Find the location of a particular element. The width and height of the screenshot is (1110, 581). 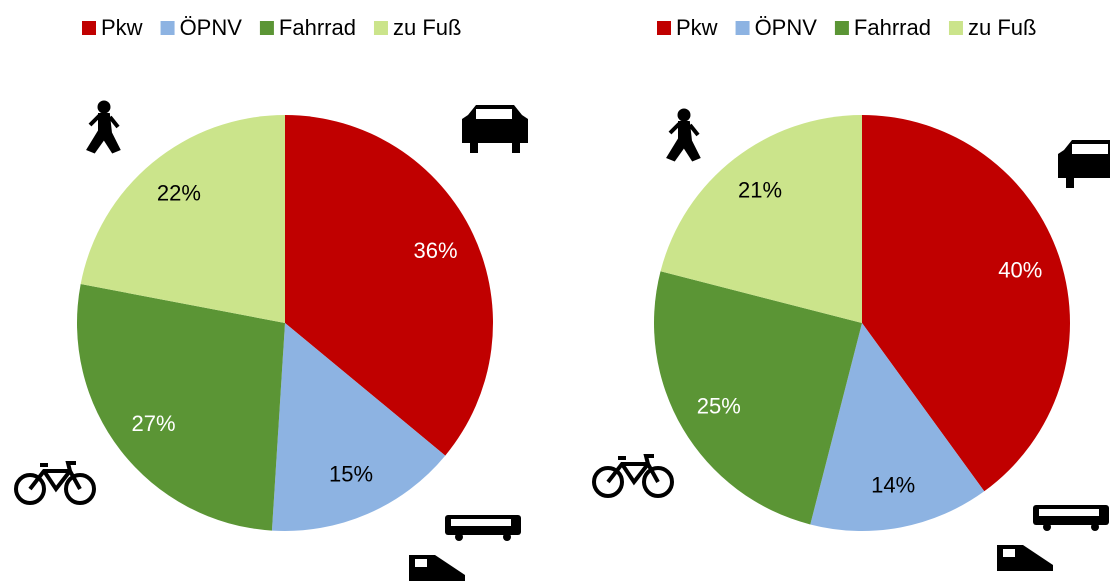

data-label: 21% is located at coordinates (760, 189).